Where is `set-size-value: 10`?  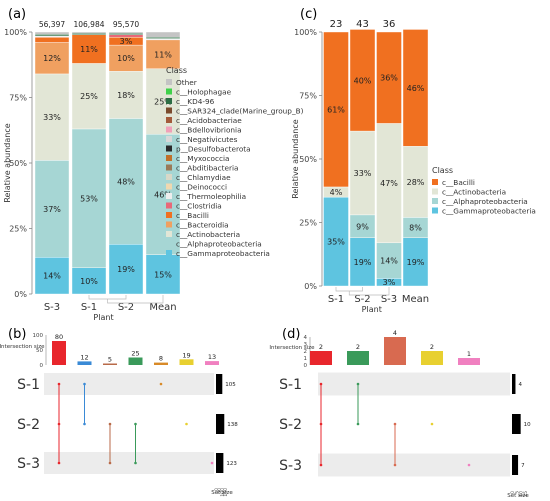 set-size-value: 10 is located at coordinates (527, 425).